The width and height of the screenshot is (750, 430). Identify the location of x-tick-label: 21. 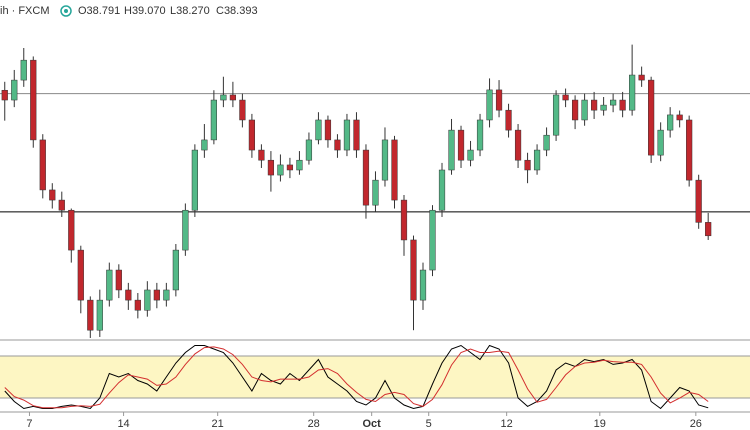
(218, 424).